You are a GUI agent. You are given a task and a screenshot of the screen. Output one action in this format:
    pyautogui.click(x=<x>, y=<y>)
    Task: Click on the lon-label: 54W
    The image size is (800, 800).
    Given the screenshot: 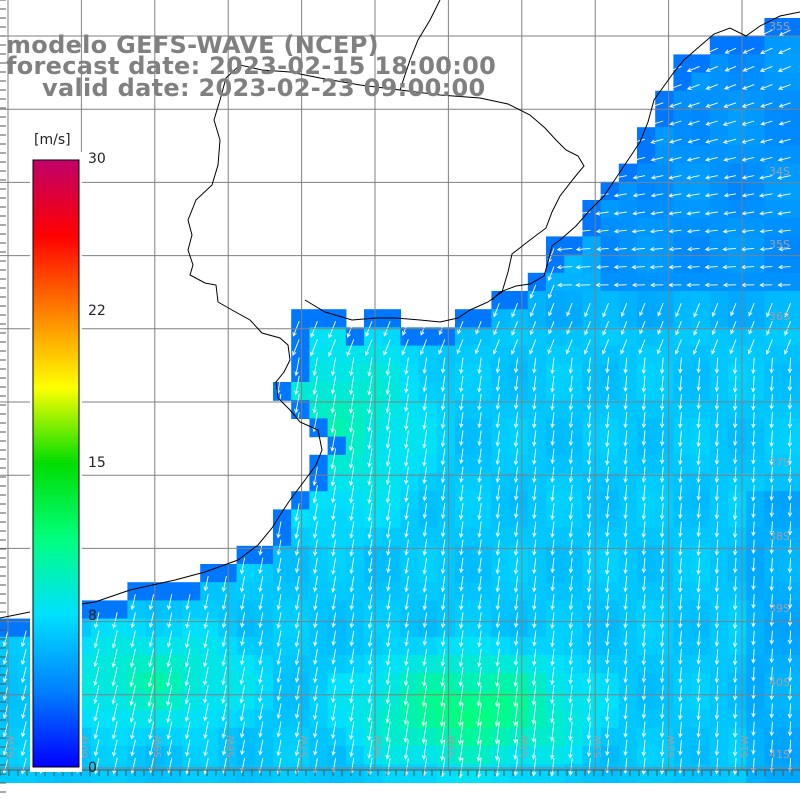 What is the action you would take?
    pyautogui.click(x=525, y=746)
    